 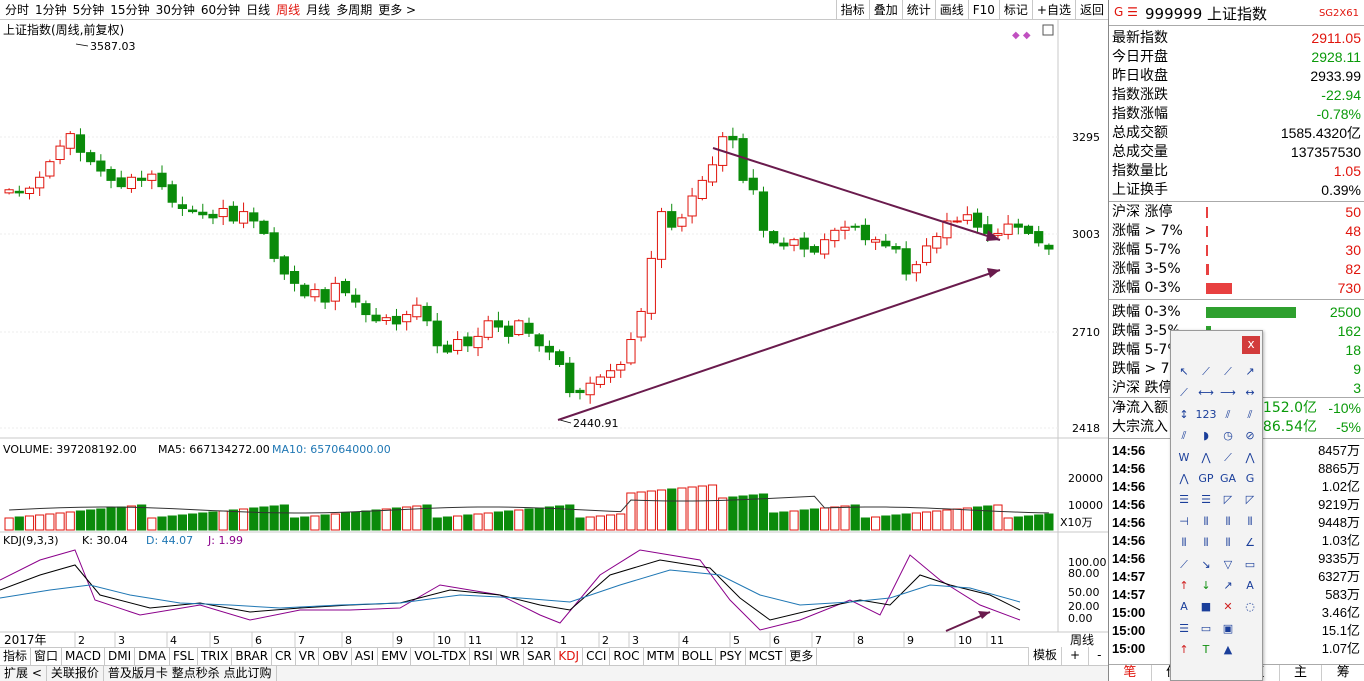 What do you see at coordinates (75, 673) in the screenshot?
I see `related-quote-button: 关联报价` at bounding box center [75, 673].